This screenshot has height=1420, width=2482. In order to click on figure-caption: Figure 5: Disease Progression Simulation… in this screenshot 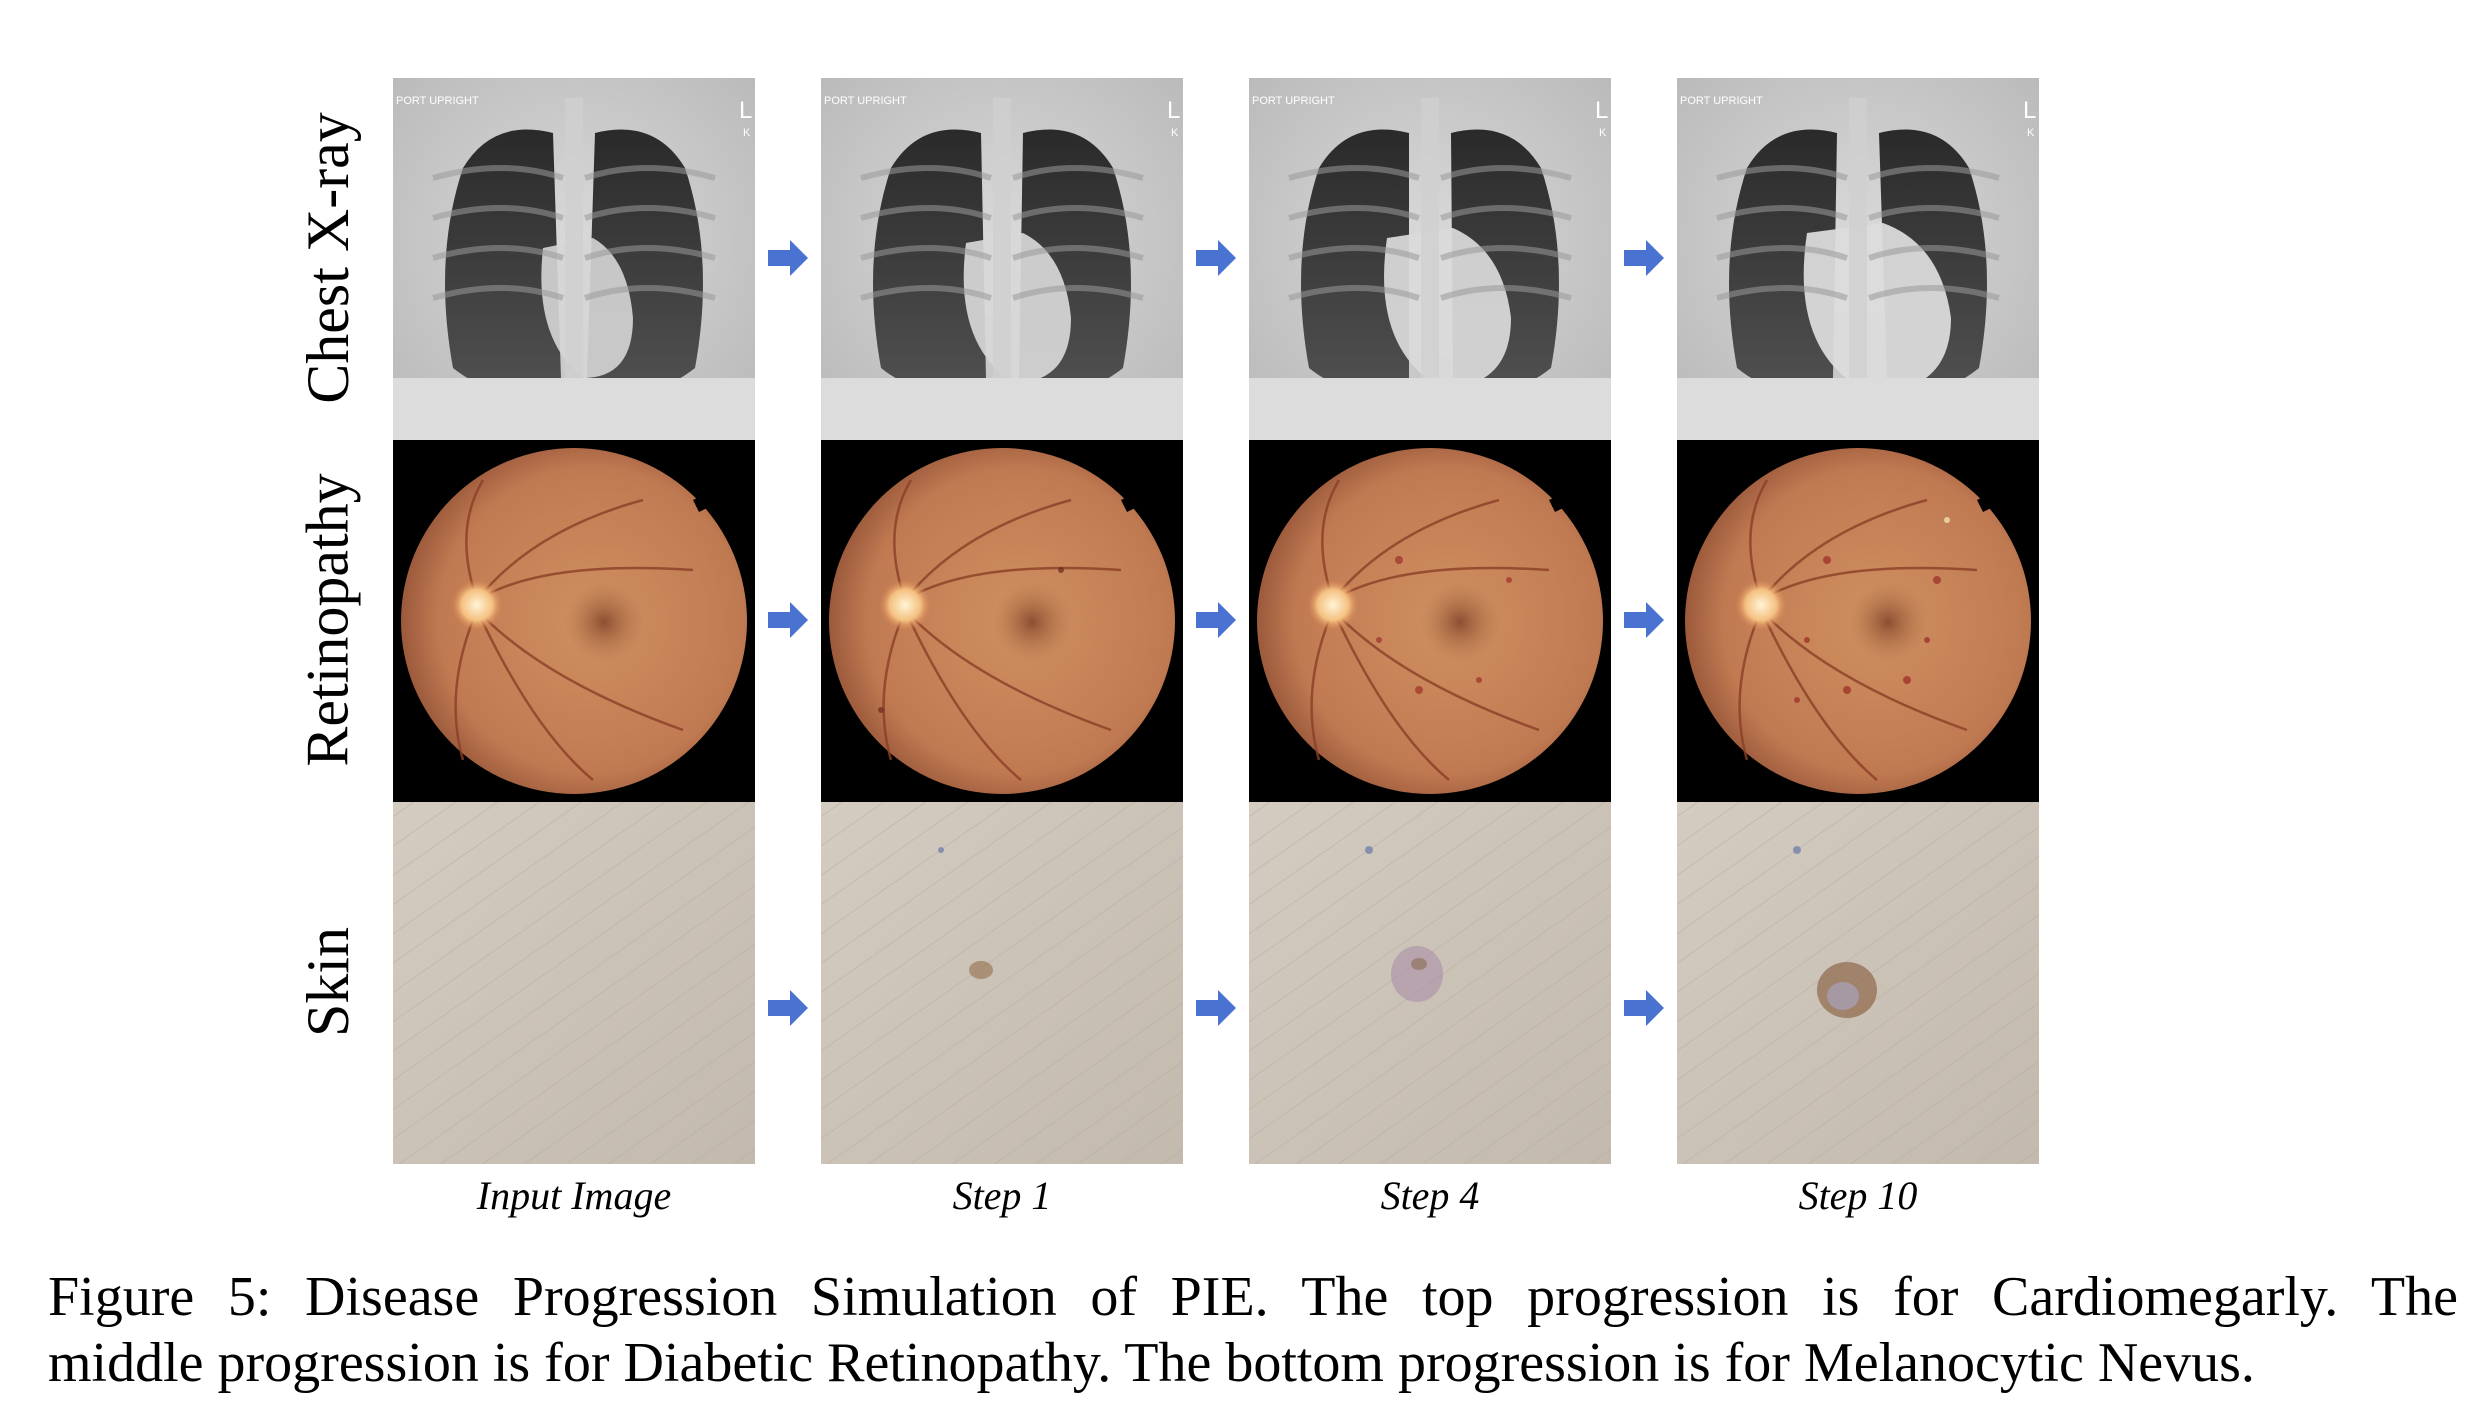, I will do `click(1253, 1330)`.